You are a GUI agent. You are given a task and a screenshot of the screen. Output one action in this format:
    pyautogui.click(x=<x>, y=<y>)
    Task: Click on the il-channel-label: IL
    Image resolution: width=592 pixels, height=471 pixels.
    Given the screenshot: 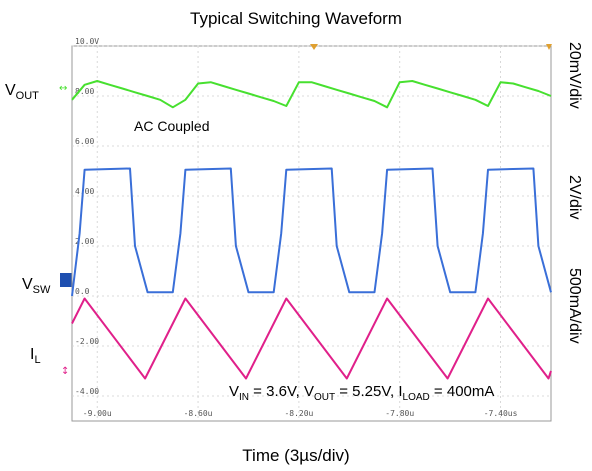 What is the action you would take?
    pyautogui.click(x=35, y=356)
    